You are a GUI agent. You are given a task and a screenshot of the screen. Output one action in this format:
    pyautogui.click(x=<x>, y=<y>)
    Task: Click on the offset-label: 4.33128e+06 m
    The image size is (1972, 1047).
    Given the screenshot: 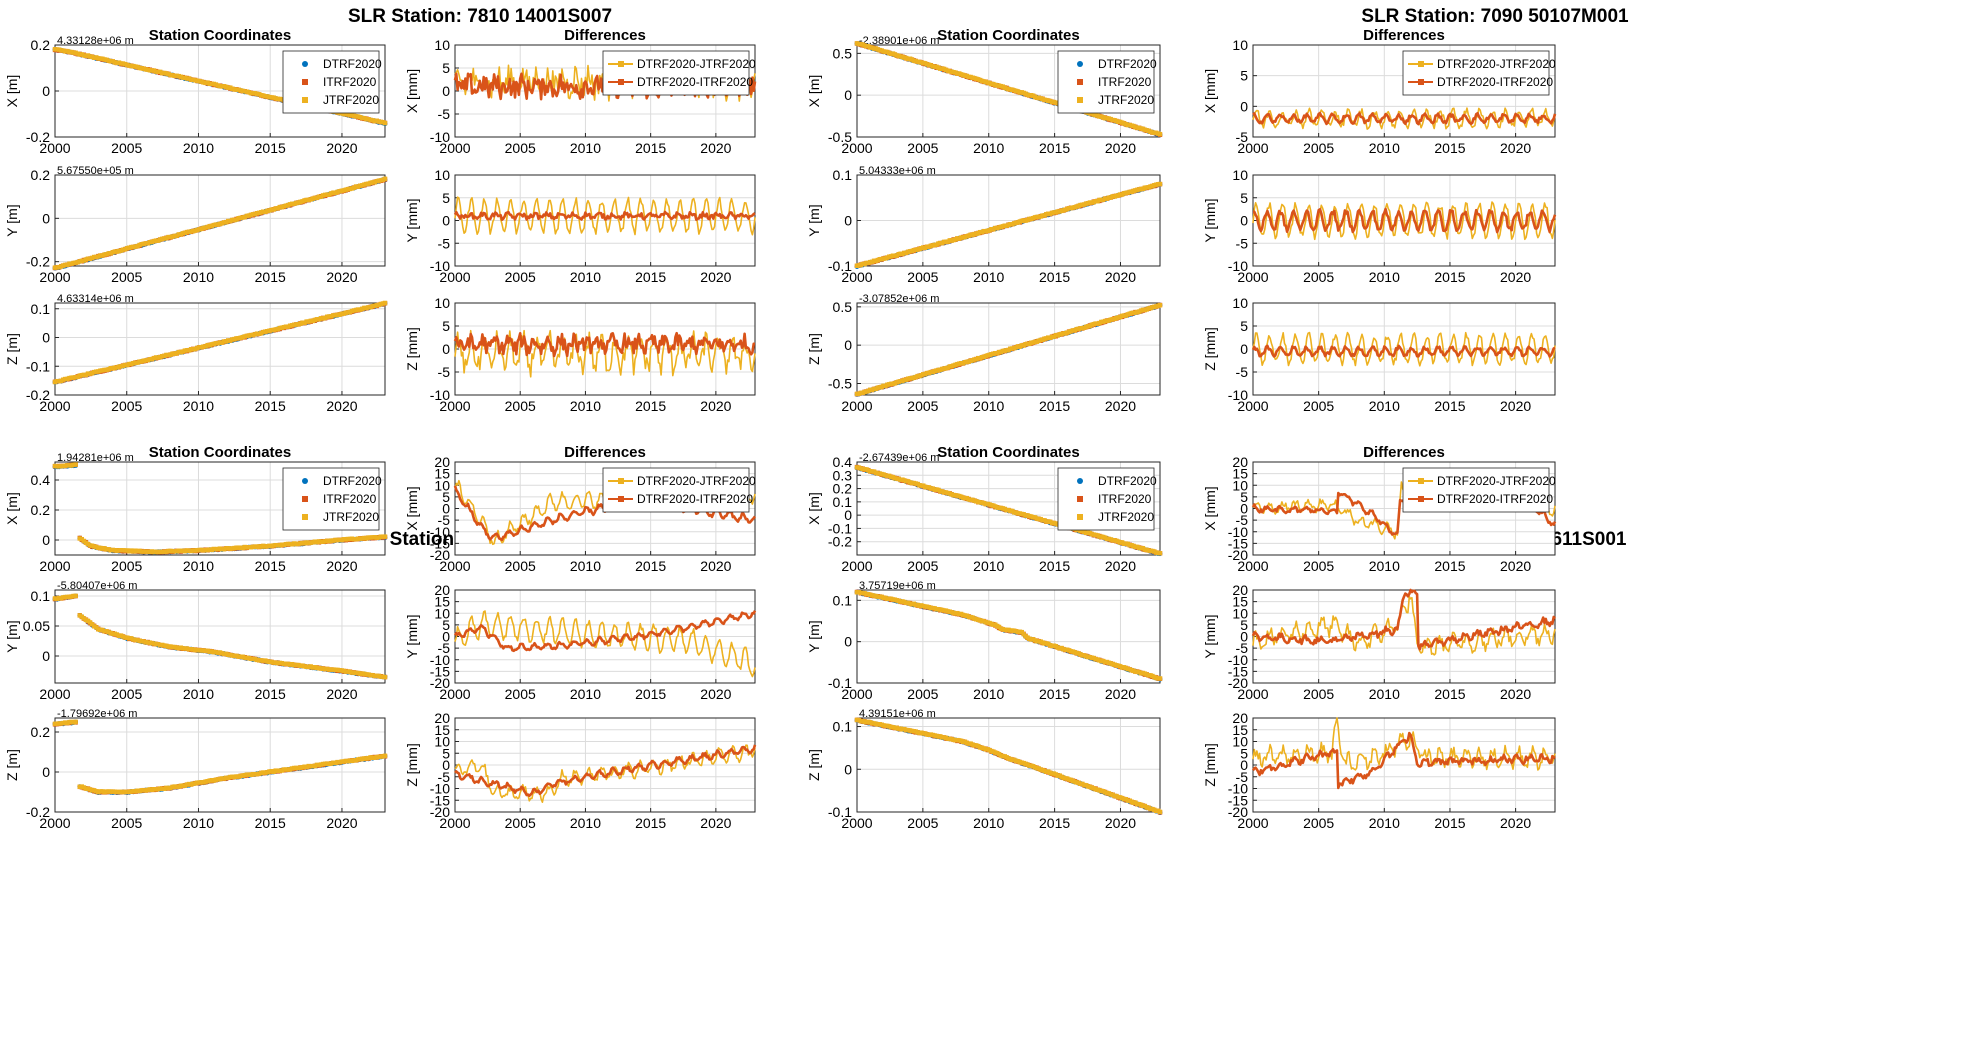 What is the action you would take?
    pyautogui.click(x=95, y=41)
    